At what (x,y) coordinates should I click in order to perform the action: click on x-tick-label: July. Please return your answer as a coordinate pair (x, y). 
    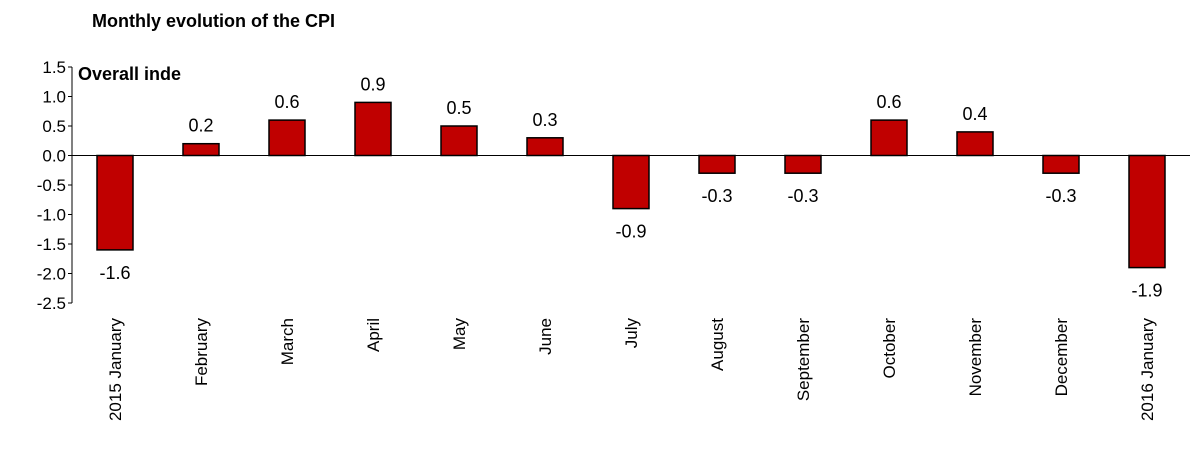
    Looking at the image, I should click on (631, 333).